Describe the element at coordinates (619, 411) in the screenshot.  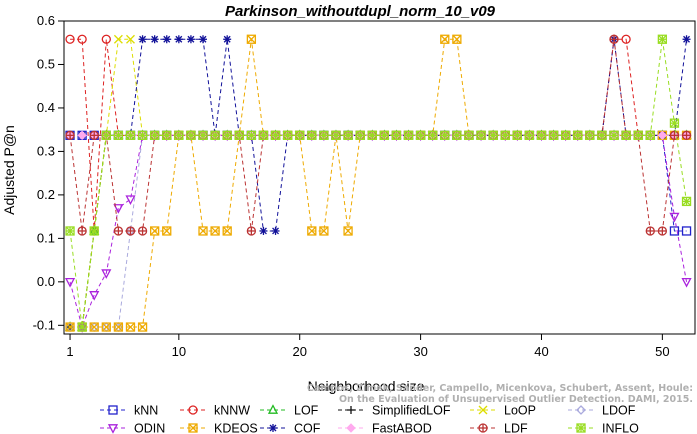
I see `legend-label: LDOF` at that location.